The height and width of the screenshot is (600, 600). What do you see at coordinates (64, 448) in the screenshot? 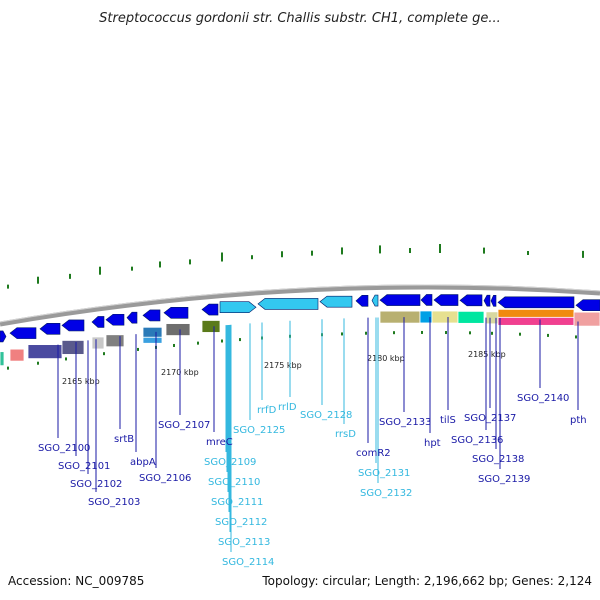
I see `gene-label: SGO_2100` at bounding box center [64, 448].